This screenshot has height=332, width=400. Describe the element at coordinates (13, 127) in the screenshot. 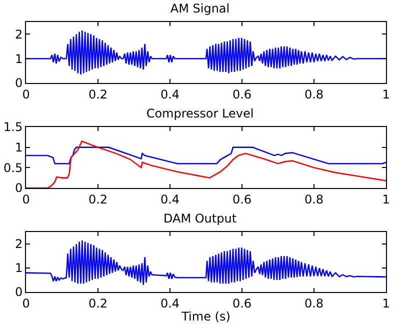

I see `y-tick-label: 1.5` at that location.